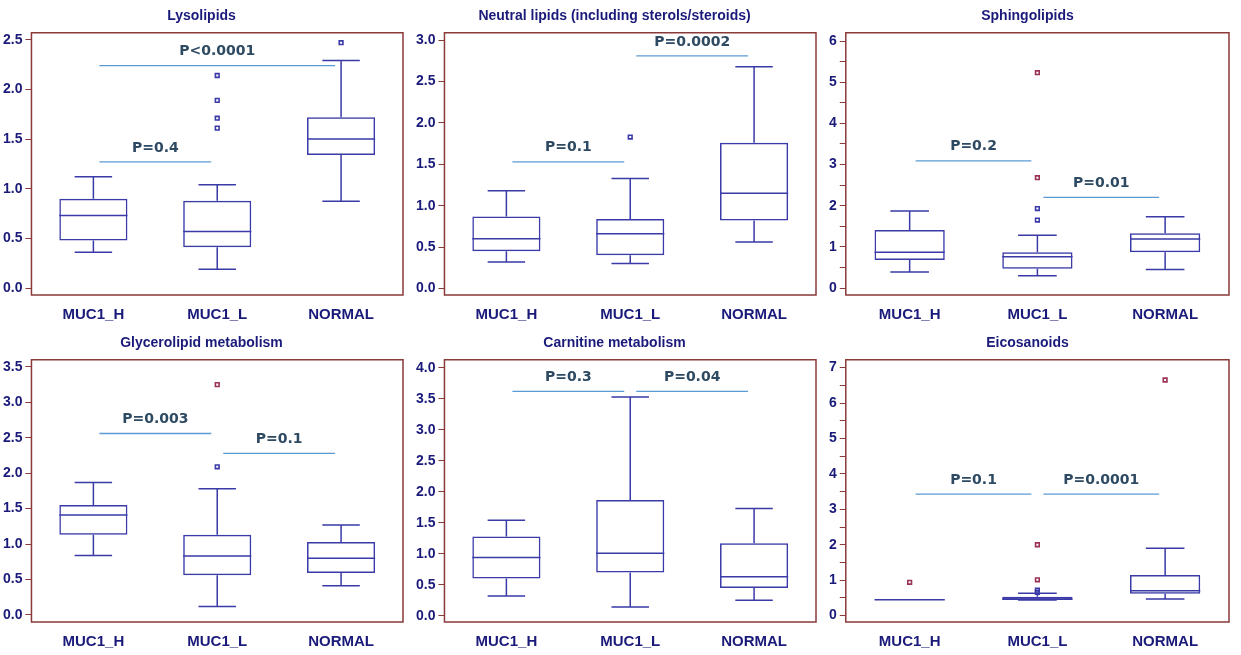 Image resolution: width=1241 pixels, height=655 pixels. Describe the element at coordinates (614, 15) in the screenshot. I see `chart-title: Neutral lipids (including sterols/steroids)` at that location.